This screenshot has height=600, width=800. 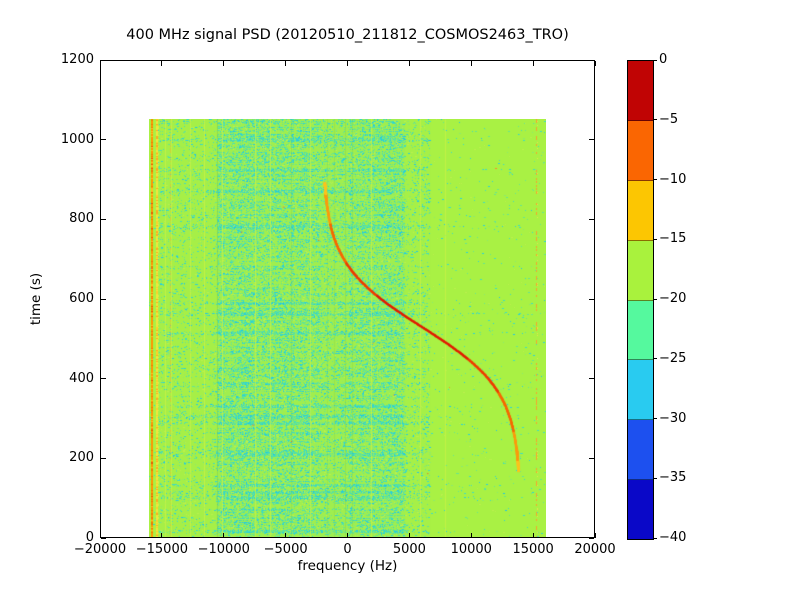 I want to click on x-tick-label: 10000, so click(x=471, y=549).